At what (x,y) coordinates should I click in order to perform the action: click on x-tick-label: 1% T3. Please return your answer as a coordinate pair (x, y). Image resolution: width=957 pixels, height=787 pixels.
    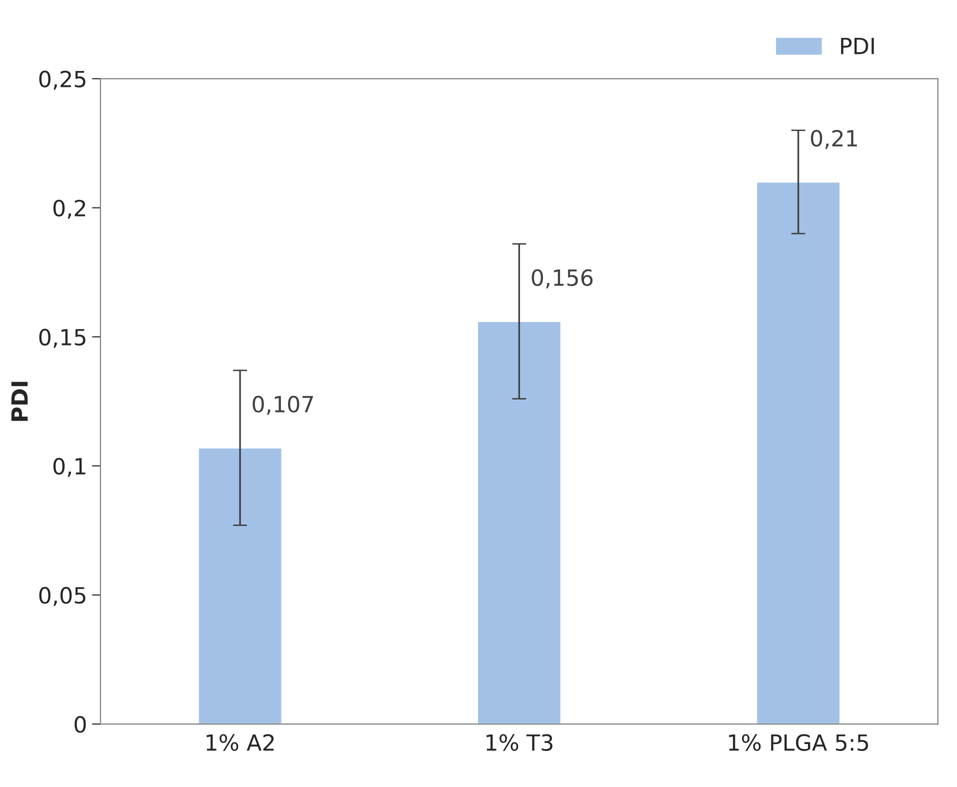
    Looking at the image, I should click on (519, 742).